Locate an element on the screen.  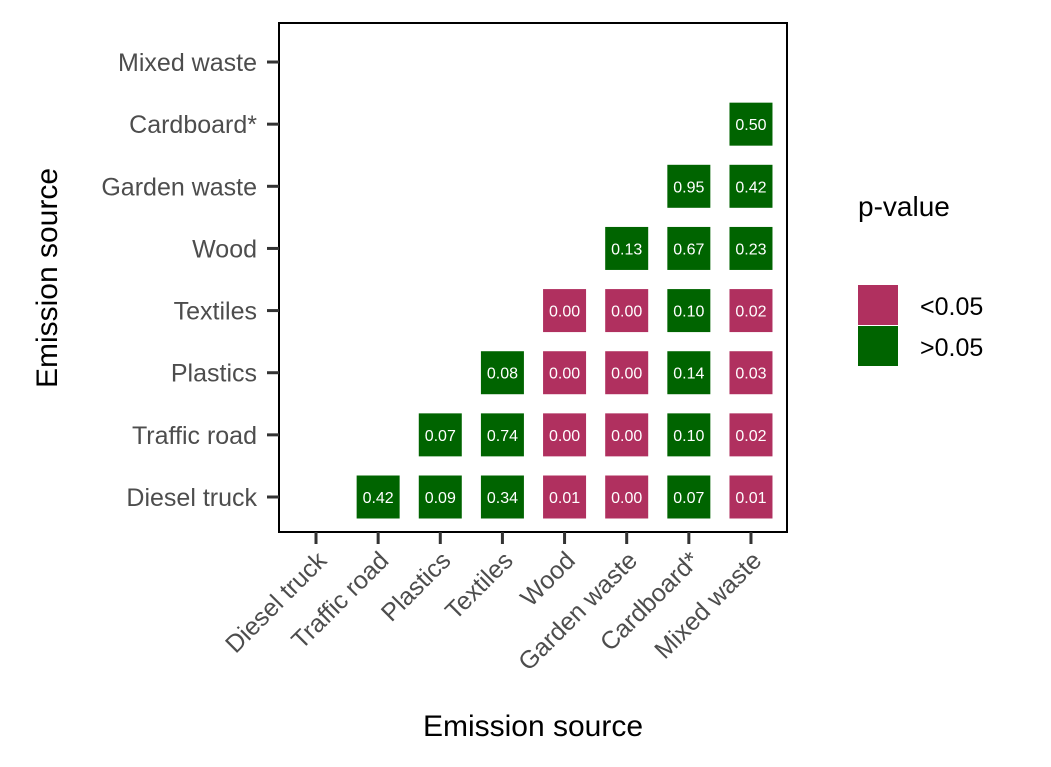
x-tick-label-textiles: Textiles is located at coordinates (479, 585).